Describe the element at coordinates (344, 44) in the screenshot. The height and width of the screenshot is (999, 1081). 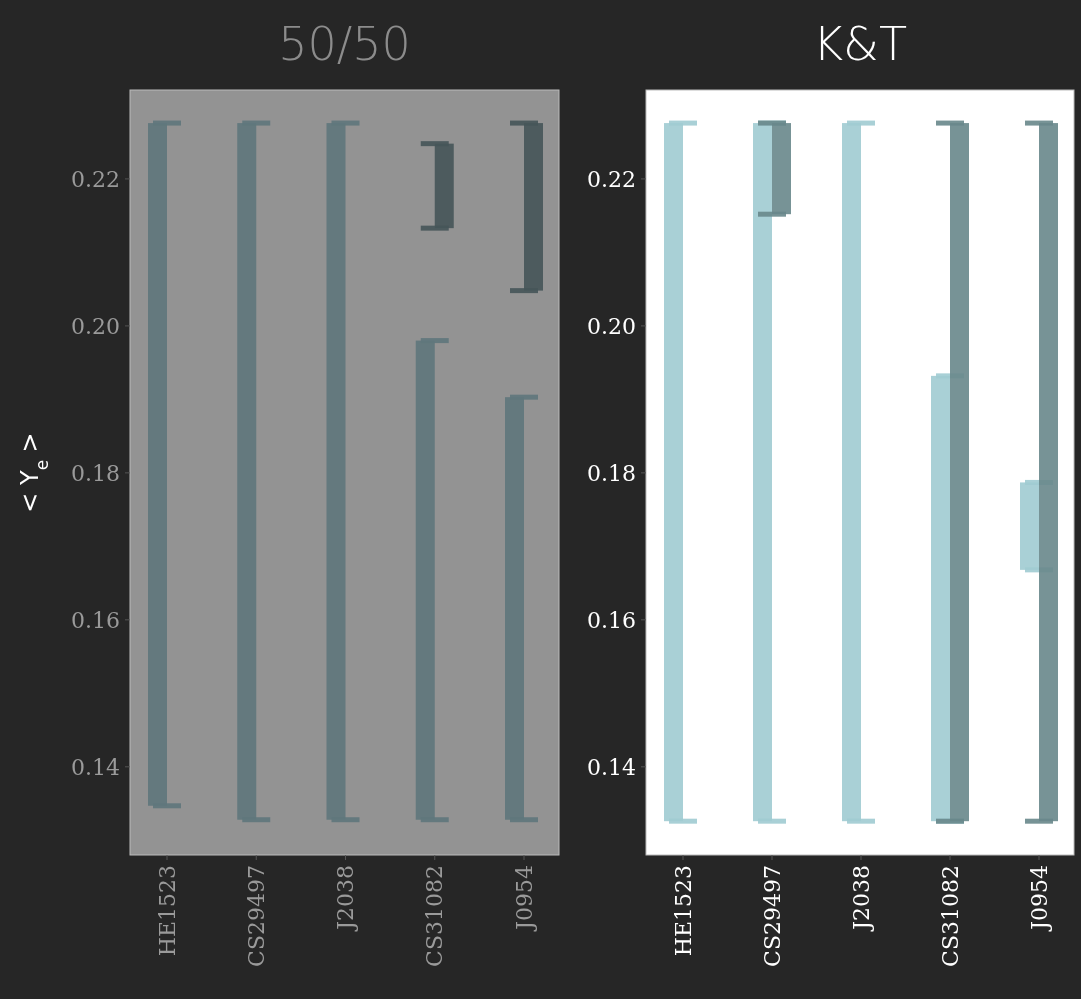
I see `chart-title: 50/50` at that location.